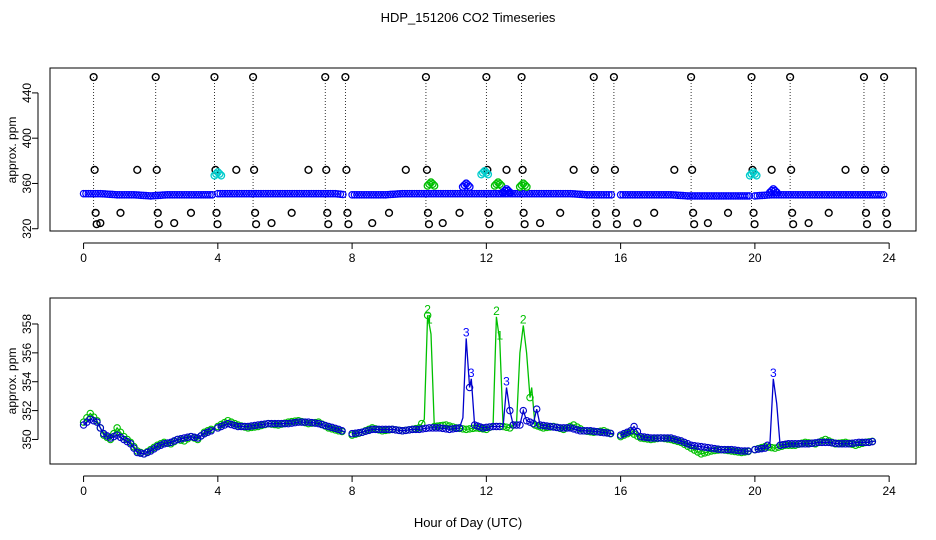  Describe the element at coordinates (614, 77) in the screenshot. I see `calibration-high-marker` at that location.